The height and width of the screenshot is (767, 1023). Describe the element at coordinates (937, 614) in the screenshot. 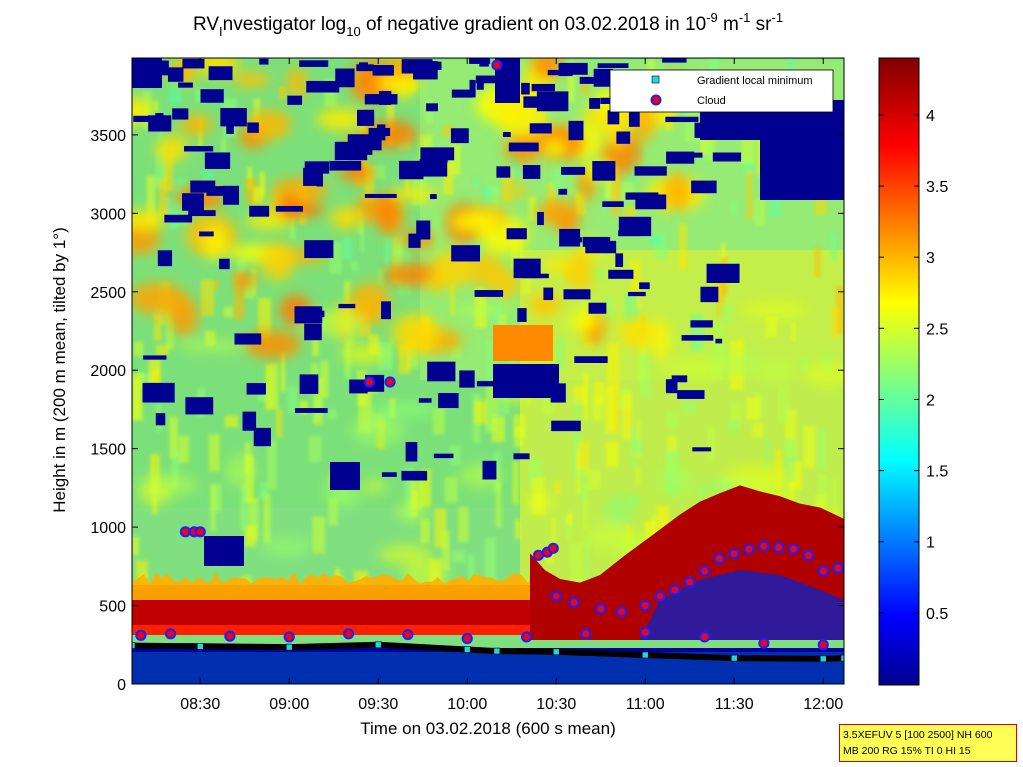

I see `colorbar-tick-label: 0.5` at that location.